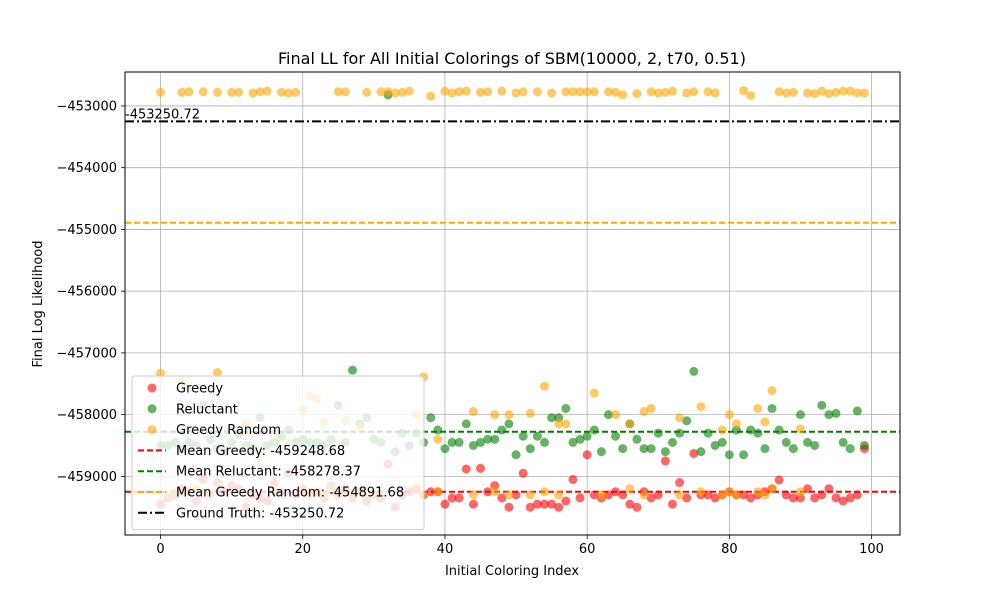  I want to click on legend-label: Mean Reluctant: -458278.37, so click(268, 472).